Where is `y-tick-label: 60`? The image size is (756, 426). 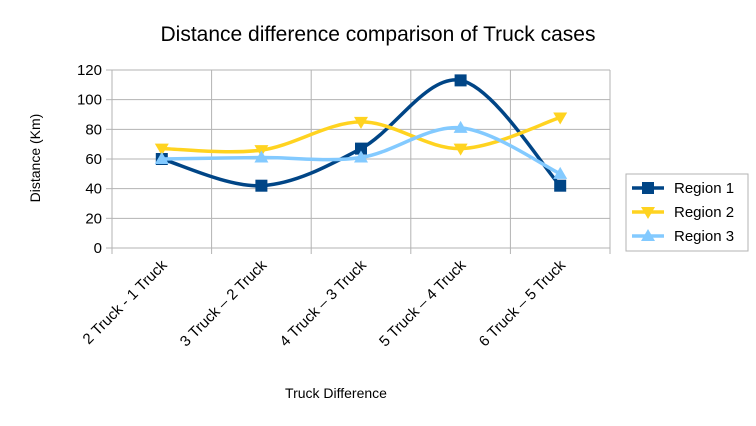 y-tick-label: 60 is located at coordinates (93, 159).